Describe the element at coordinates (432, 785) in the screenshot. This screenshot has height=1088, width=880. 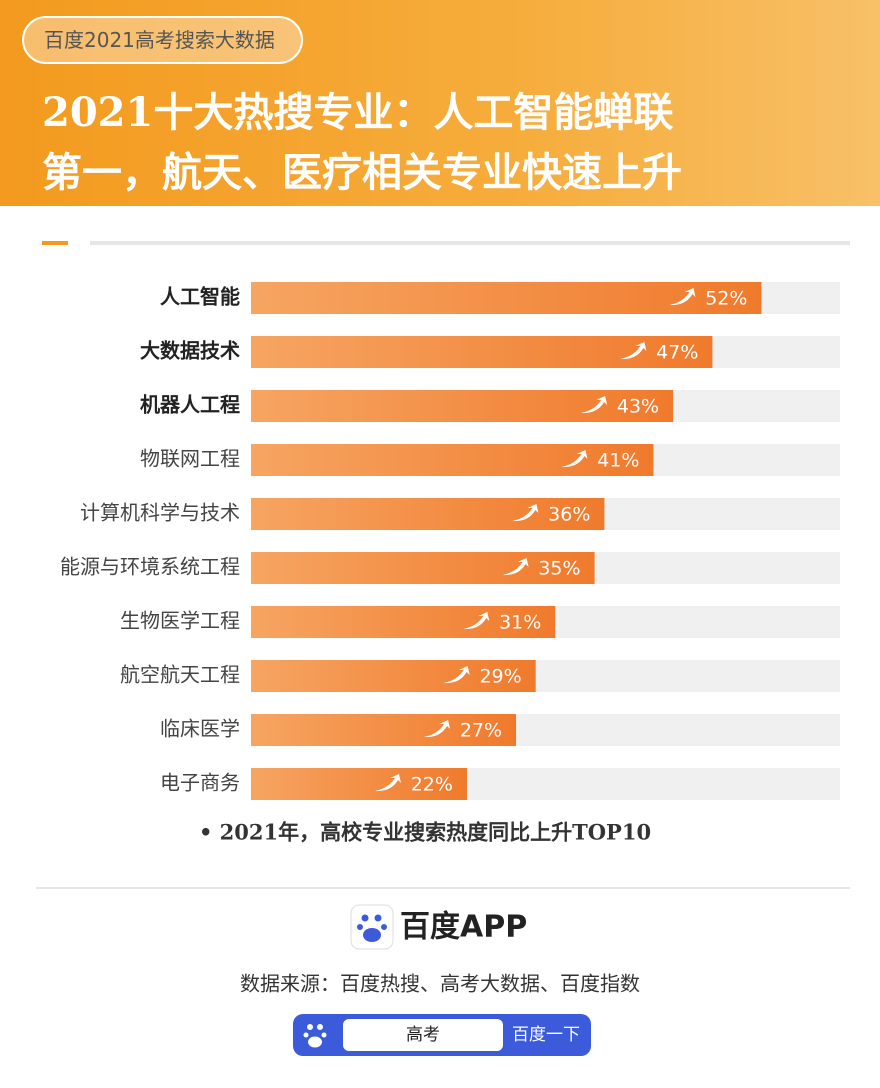
I see `value-label: 22%` at that location.